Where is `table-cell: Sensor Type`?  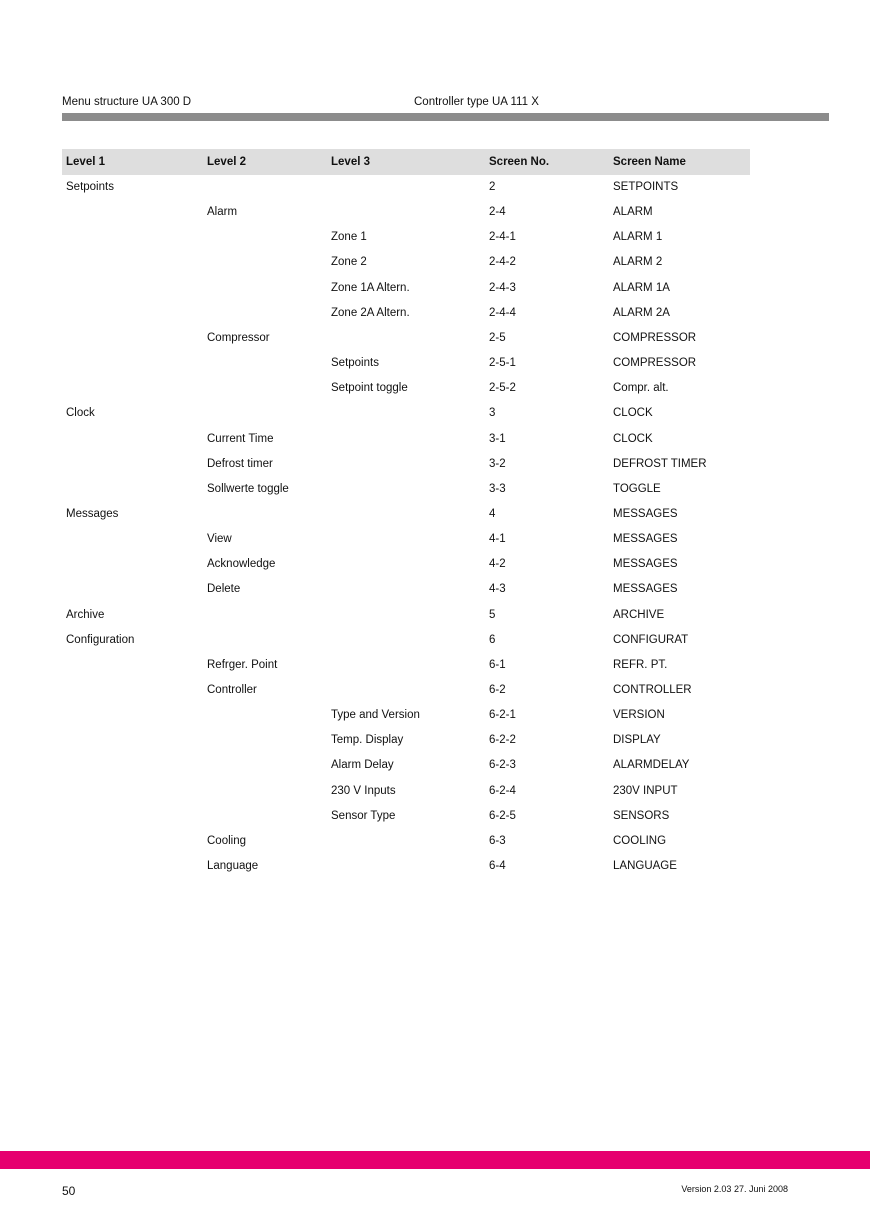
table-cell: Sensor Type is located at coordinates (363, 815).